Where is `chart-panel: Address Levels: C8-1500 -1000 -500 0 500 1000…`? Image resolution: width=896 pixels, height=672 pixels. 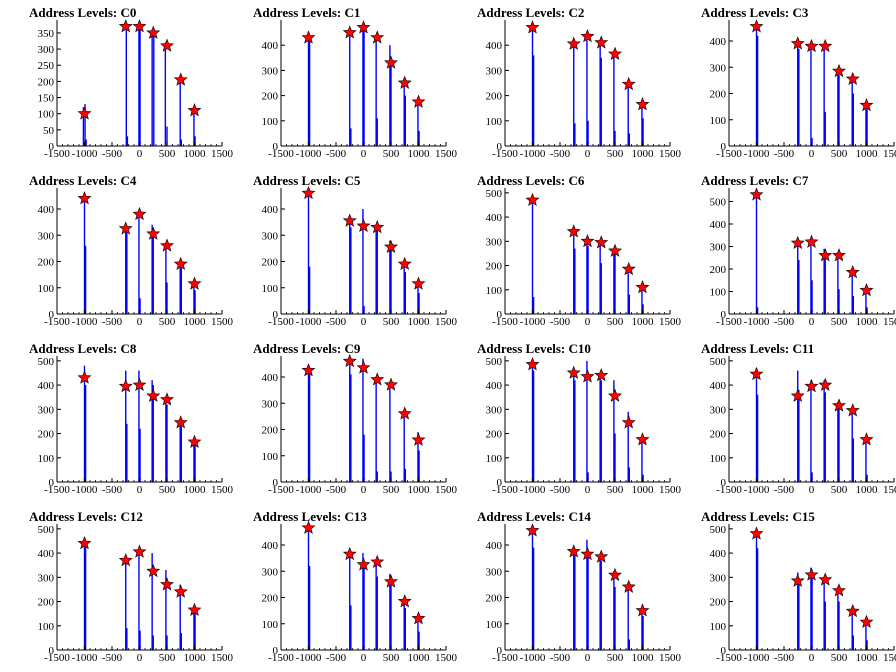
chart-panel: Address Levels: C8-1500 -1000 -500 0 500 1000… is located at coordinates (131, 418).